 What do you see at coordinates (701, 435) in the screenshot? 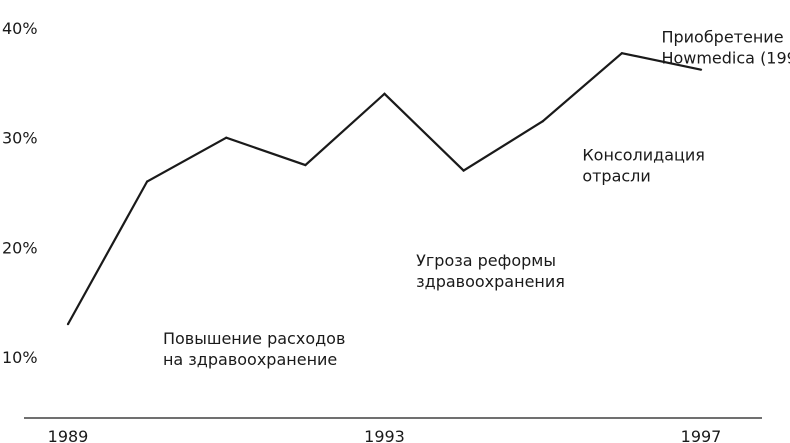
I see `x-tick-label: 1997` at bounding box center [701, 435].